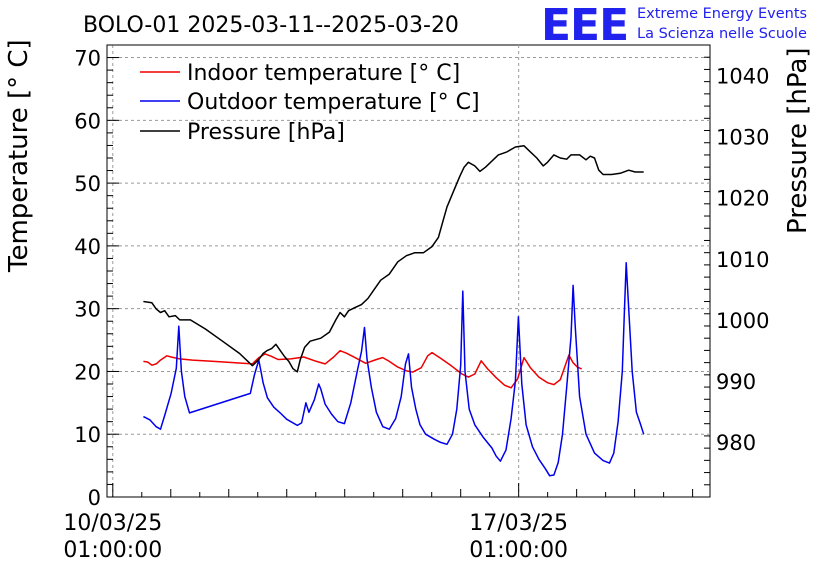  Describe the element at coordinates (87, 247) in the screenshot. I see `left-tick-label-40: 40` at that location.